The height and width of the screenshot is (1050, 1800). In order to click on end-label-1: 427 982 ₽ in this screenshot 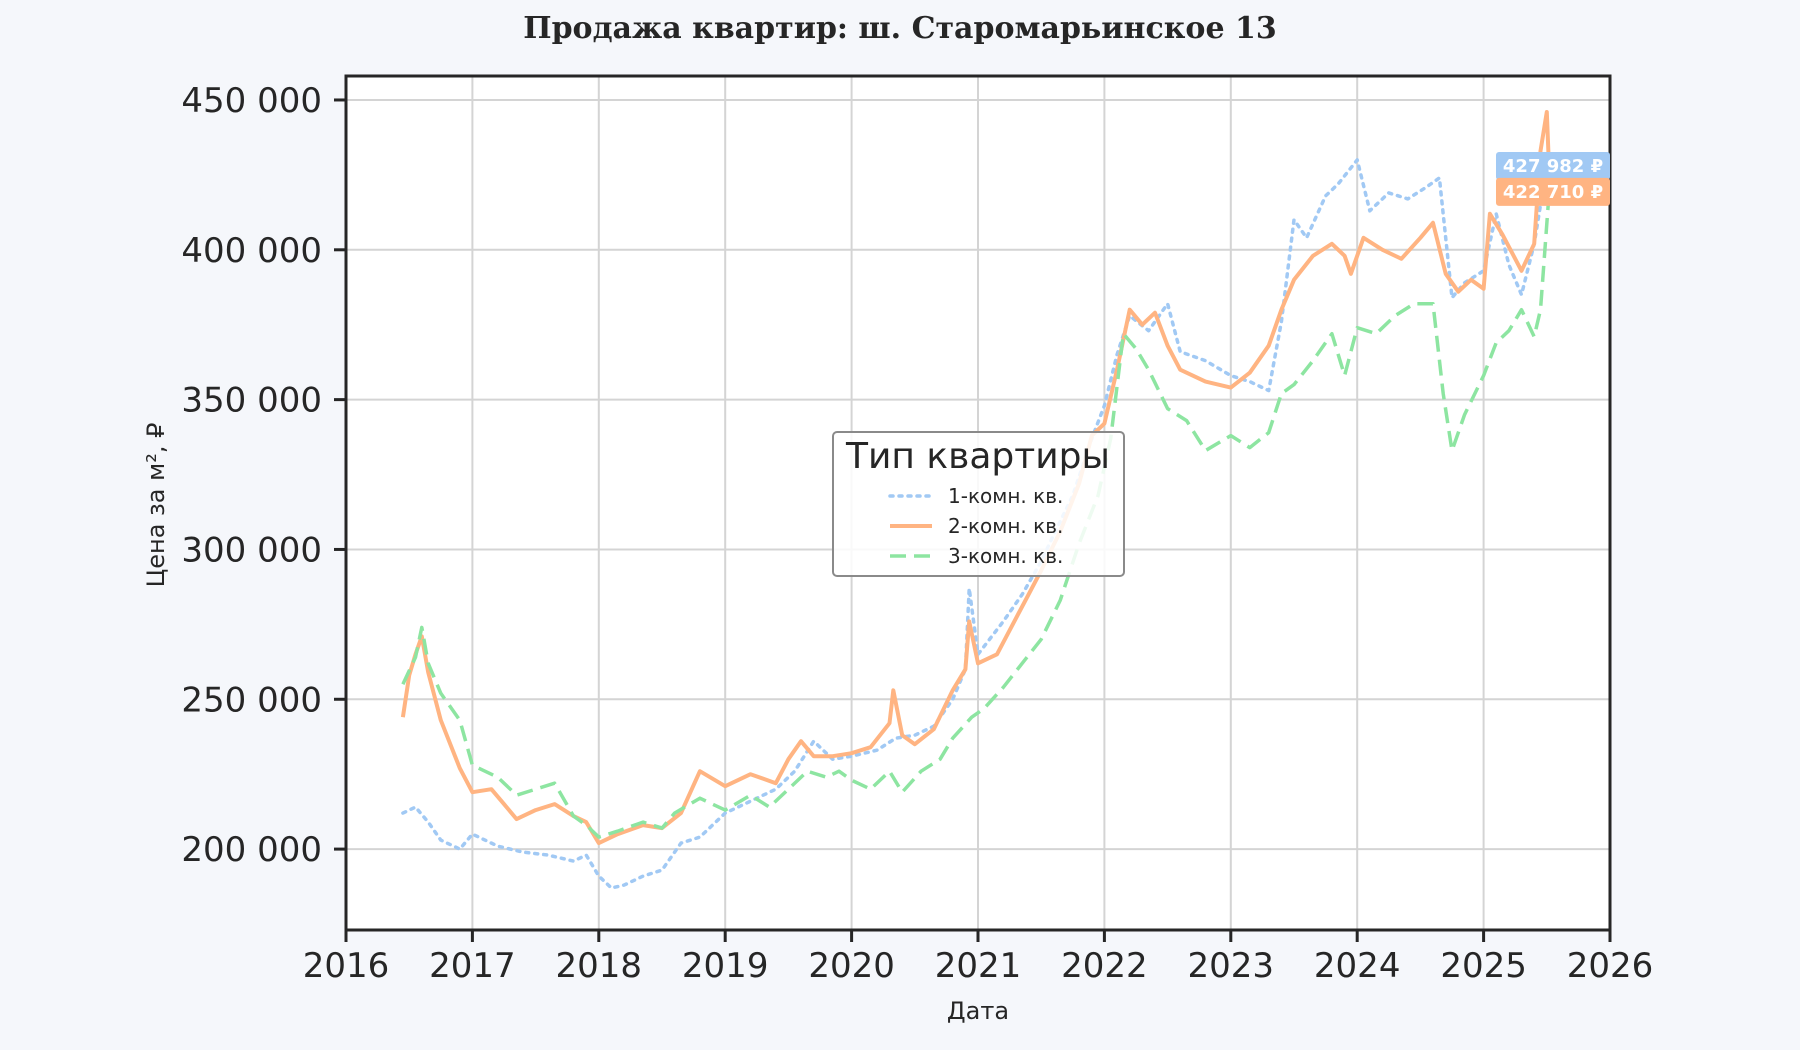, I will do `click(1553, 166)`.